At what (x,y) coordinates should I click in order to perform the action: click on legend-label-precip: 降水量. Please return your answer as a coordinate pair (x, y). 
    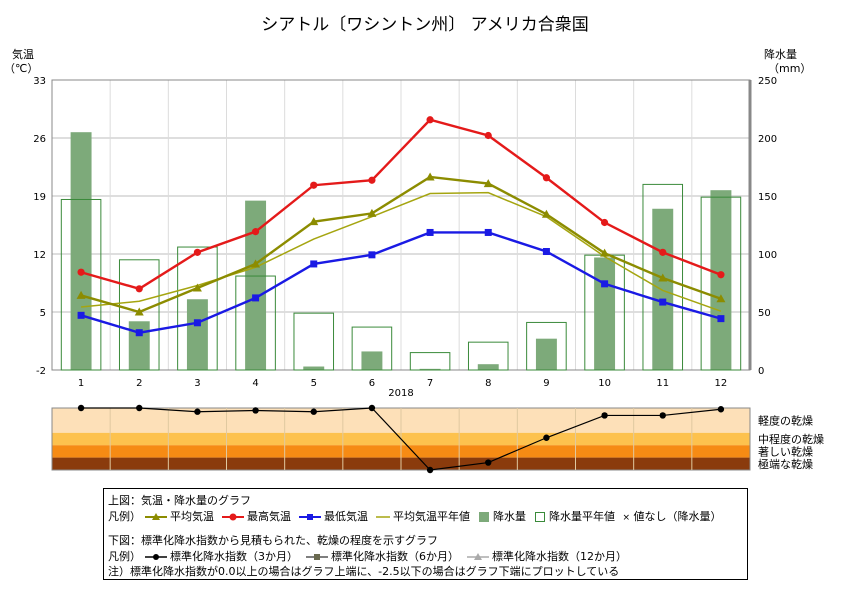
    Looking at the image, I should click on (509, 516).